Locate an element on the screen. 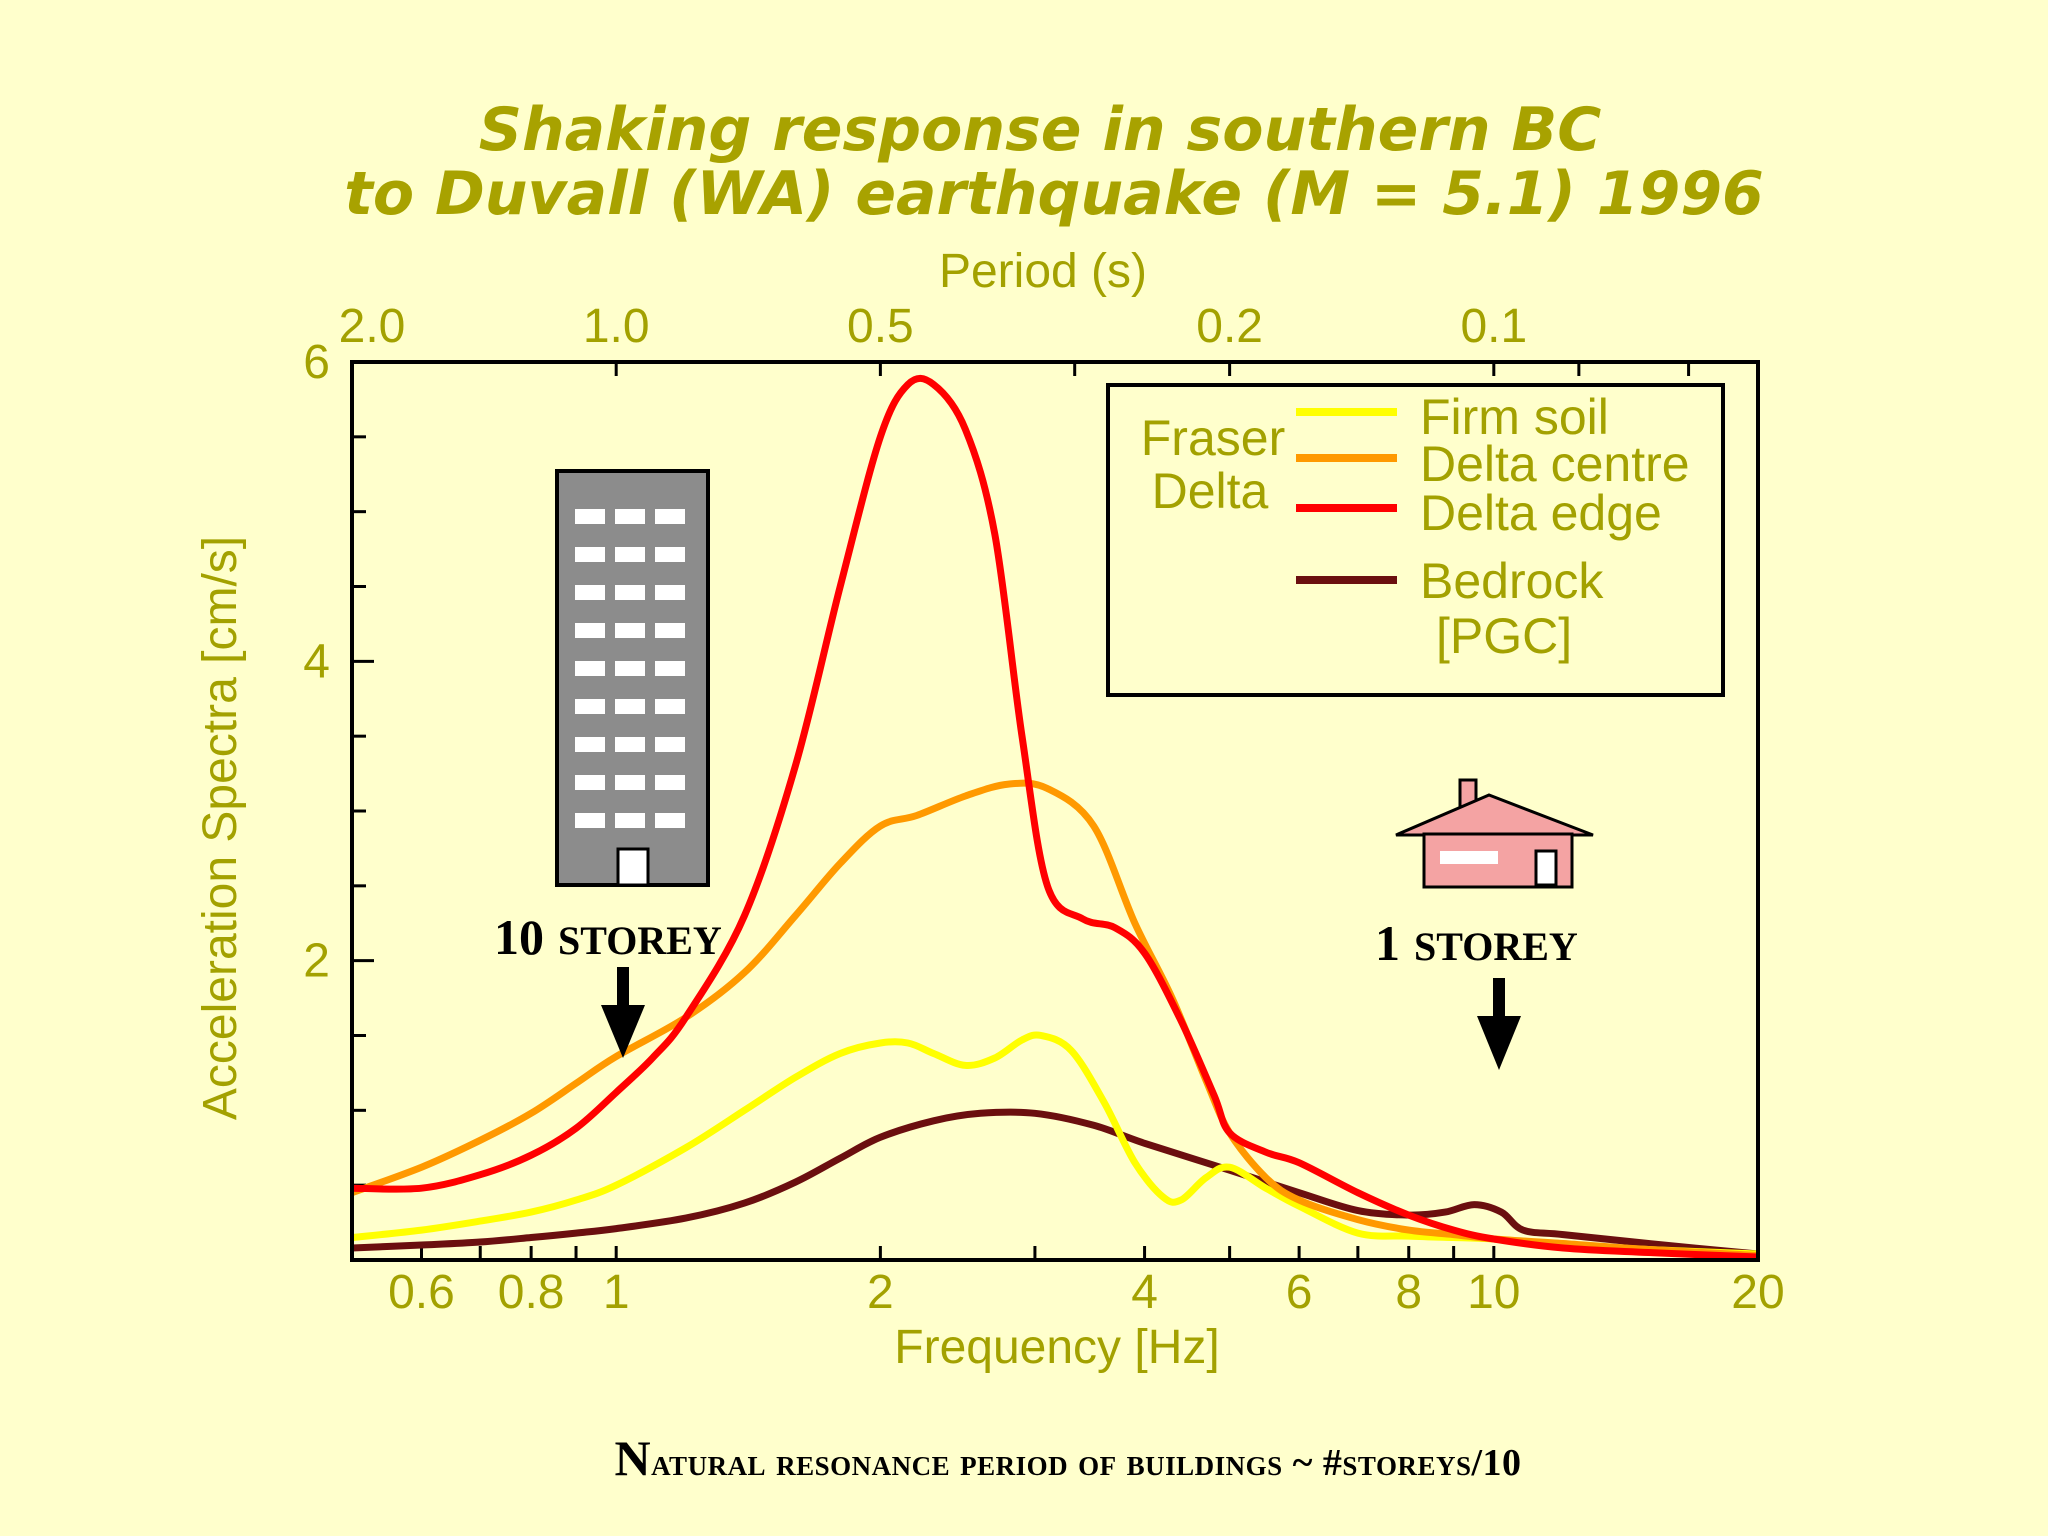 Image resolution: width=2048 pixels, height=1536 pixels. house-icon is located at coordinates (1494, 833).